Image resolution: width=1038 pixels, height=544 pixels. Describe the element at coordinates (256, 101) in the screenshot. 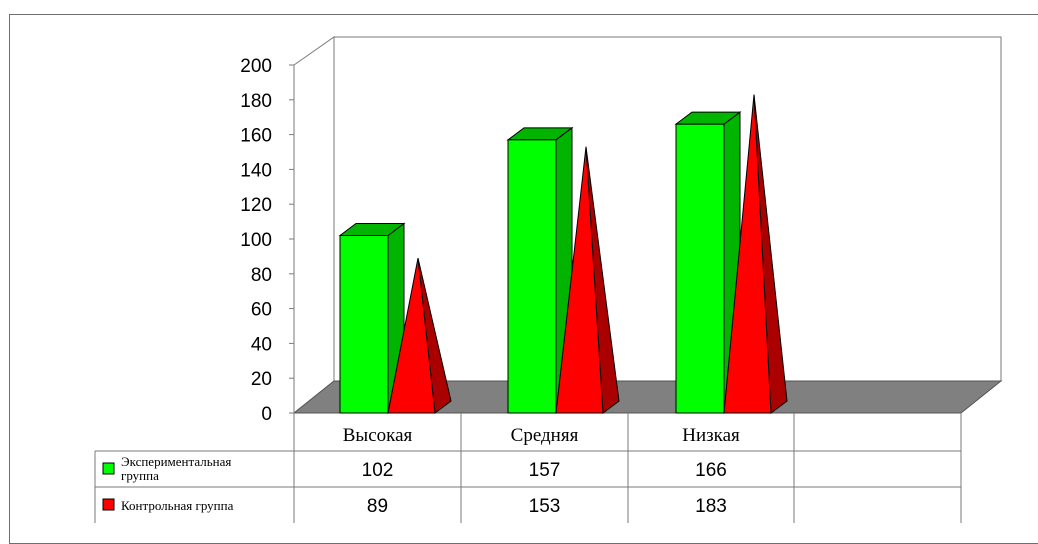

I see `y-tick-label: 180` at that location.